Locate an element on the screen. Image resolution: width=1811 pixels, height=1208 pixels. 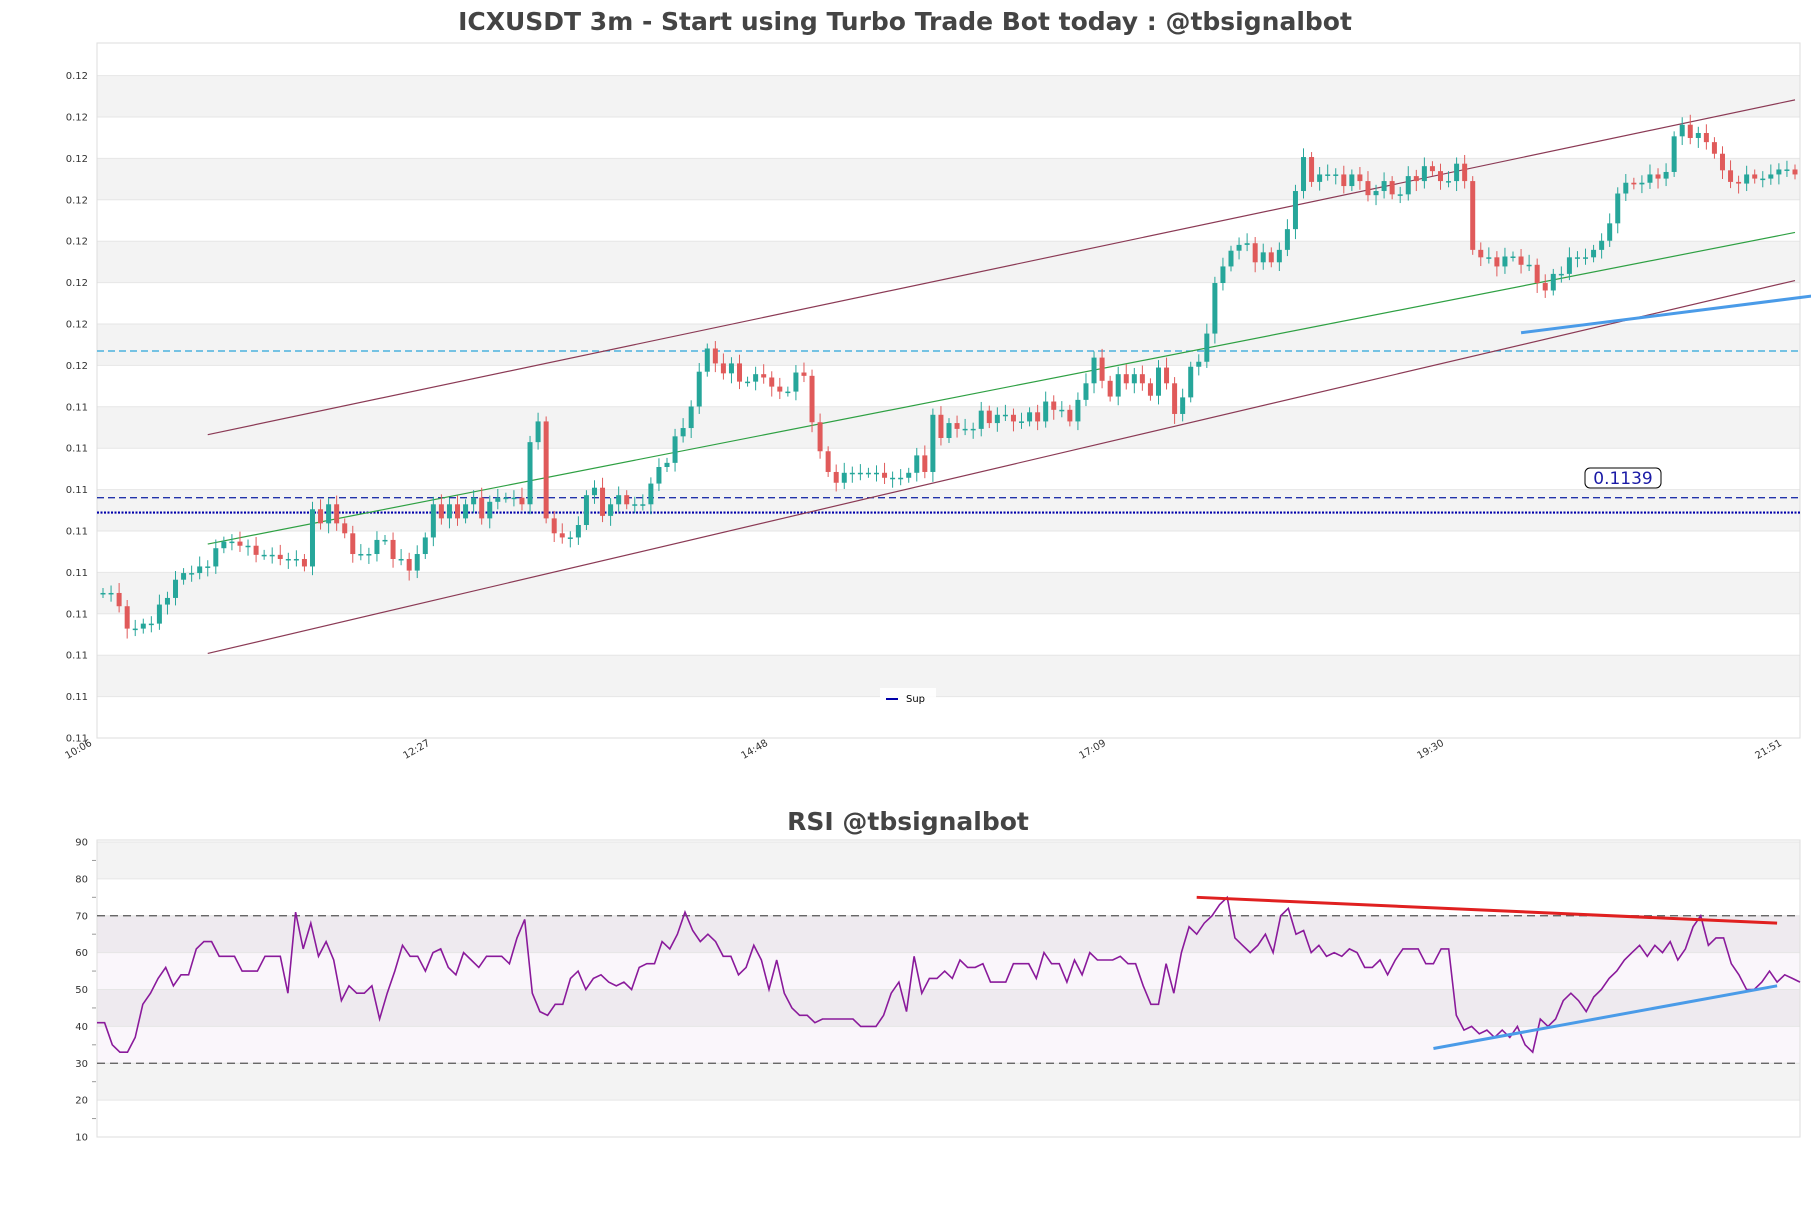
rsi-y-axis: 10 20 30 40 50 60 70 80 90 is located at coordinates (85, 991).